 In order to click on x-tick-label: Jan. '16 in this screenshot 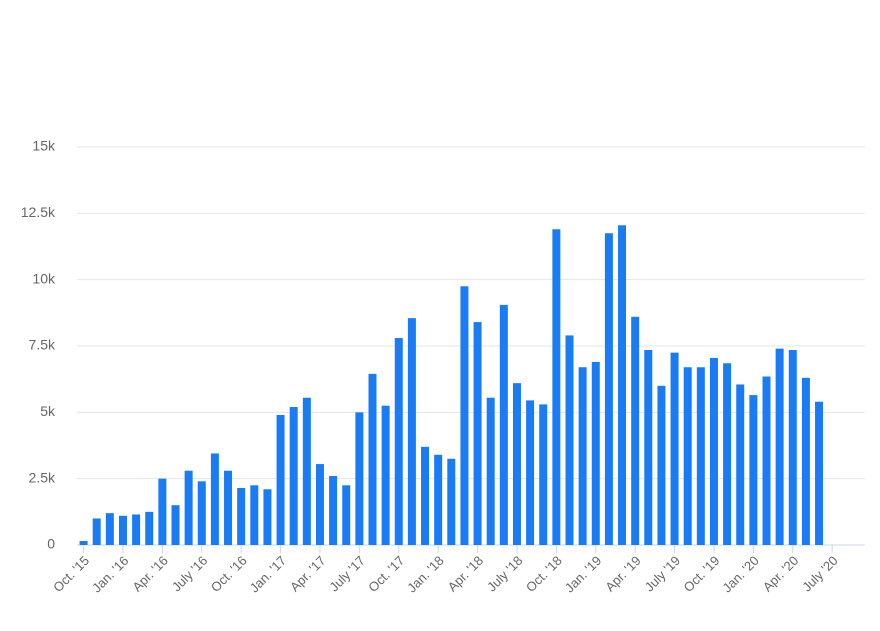, I will do `click(110, 574)`.